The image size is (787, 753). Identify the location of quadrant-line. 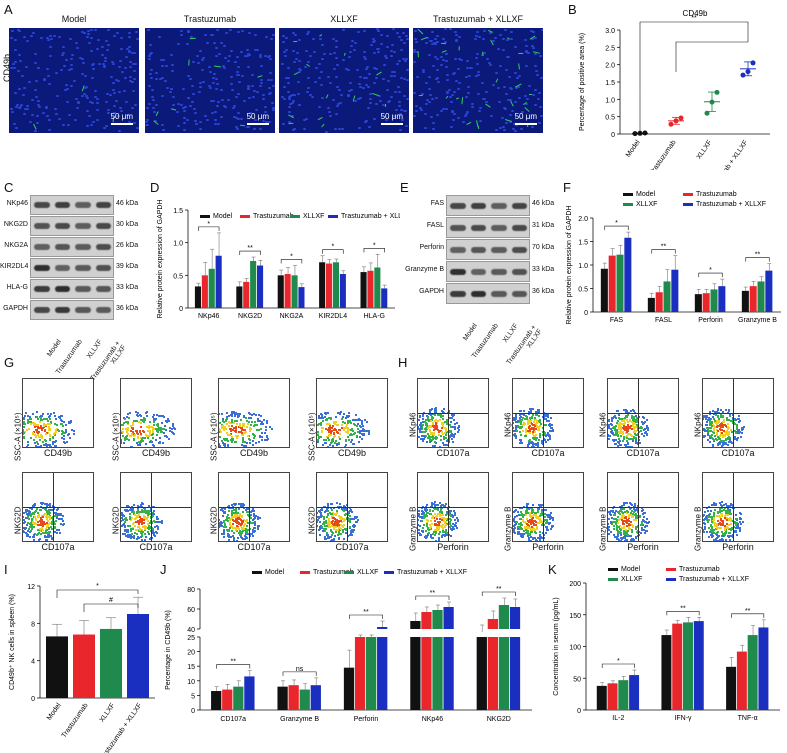
(254, 507).